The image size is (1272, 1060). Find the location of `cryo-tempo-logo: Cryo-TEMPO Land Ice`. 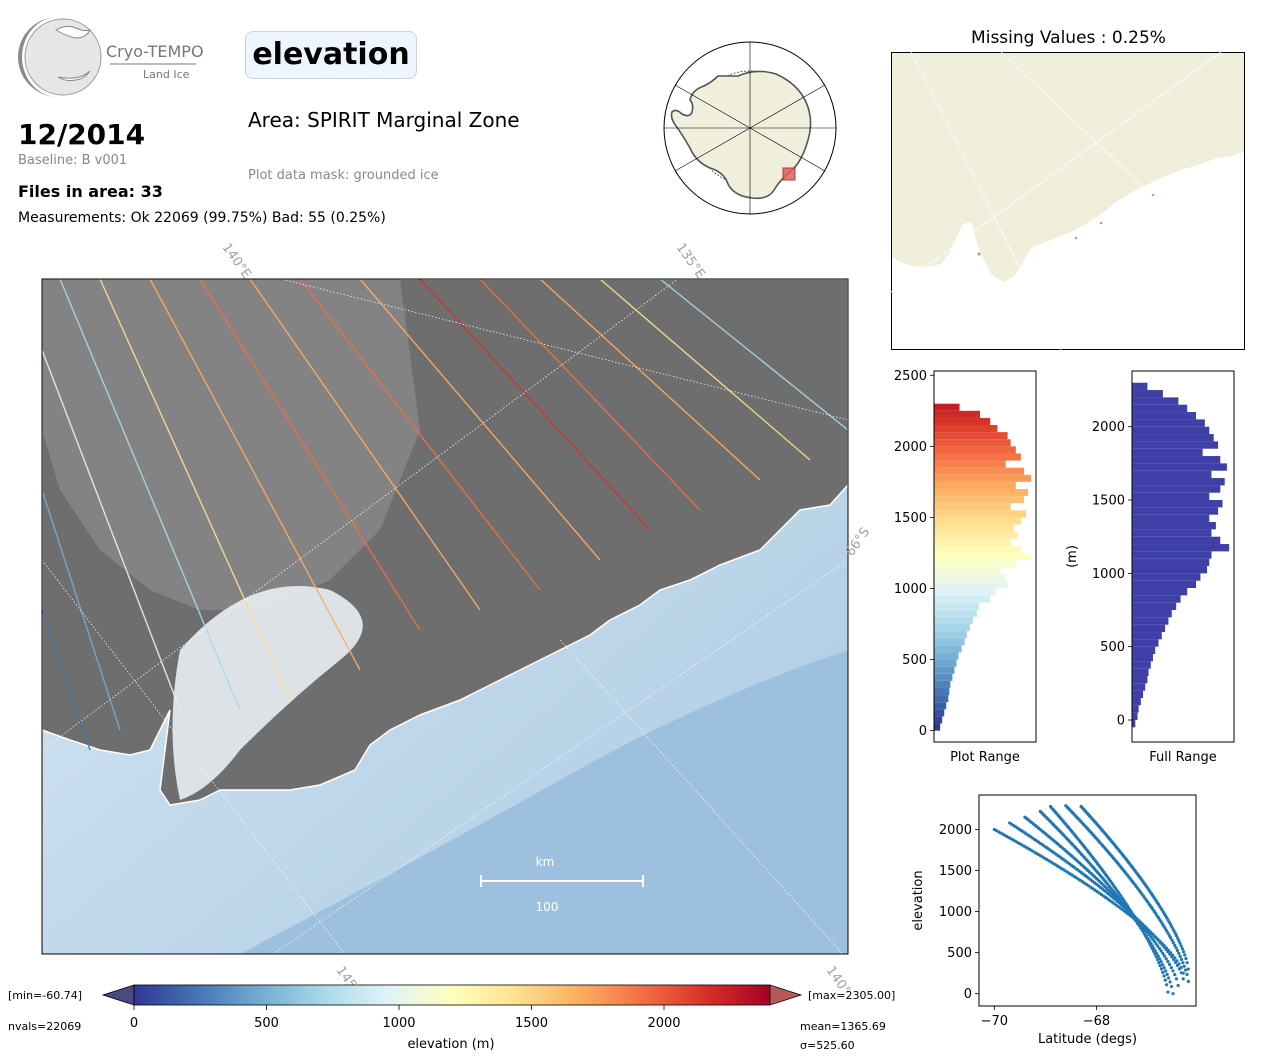

cryo-tempo-logo: Cryo-TEMPO Land Ice is located at coordinates (110, 57).